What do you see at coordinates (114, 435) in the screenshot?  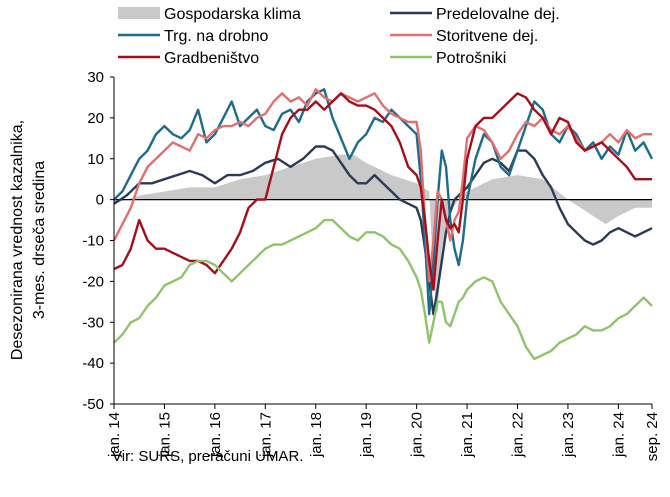 I see `x-tick-label: jan. 14` at bounding box center [114, 435].